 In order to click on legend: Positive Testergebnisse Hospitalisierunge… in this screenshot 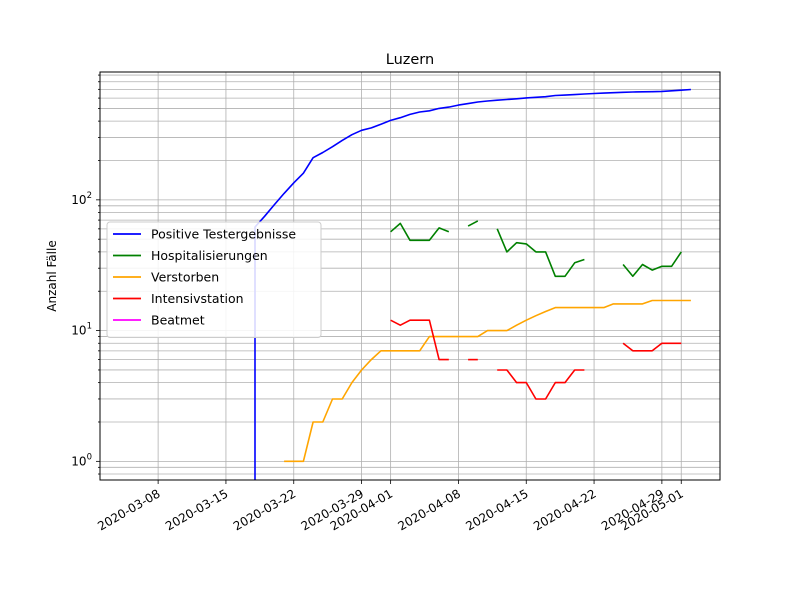, I will do `click(214, 279)`.